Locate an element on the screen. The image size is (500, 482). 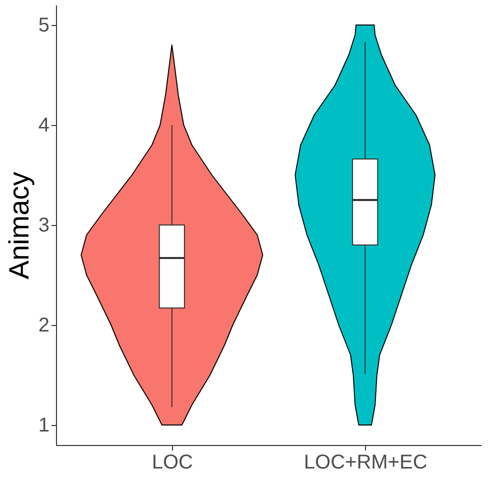
y-tick-label: 2 is located at coordinates (44, 325).